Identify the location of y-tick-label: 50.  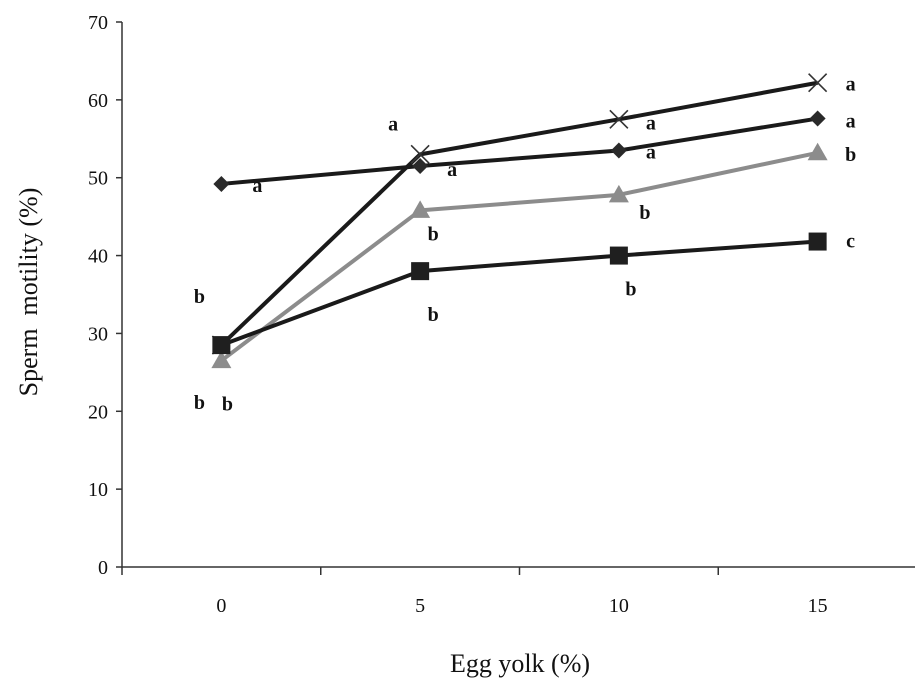
(98, 179).